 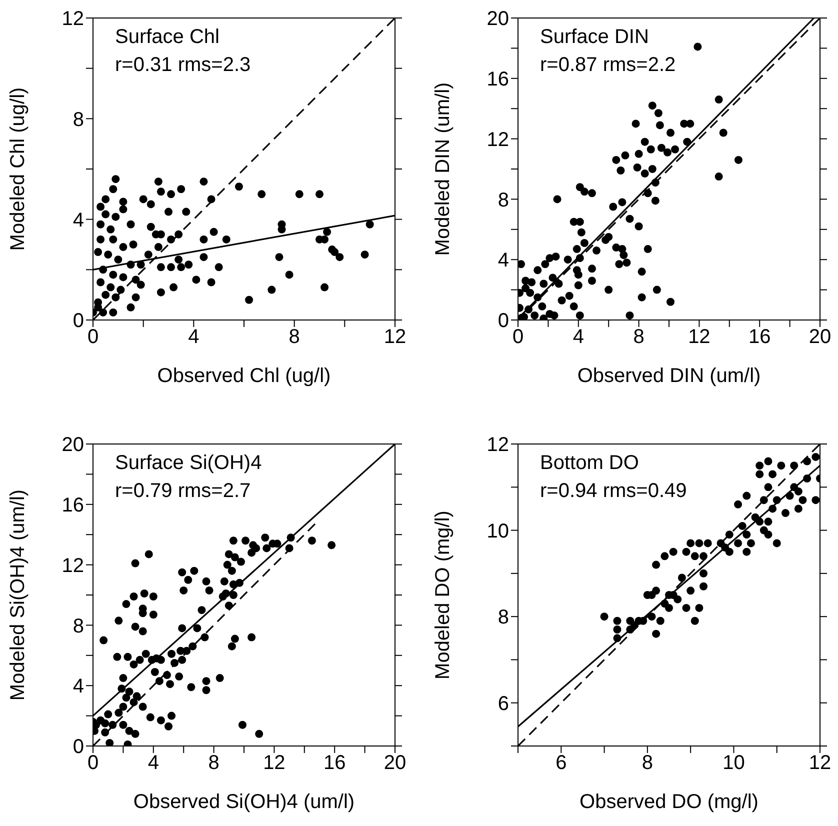 I want to click on y-tick-label: 10, so click(x=497, y=531).